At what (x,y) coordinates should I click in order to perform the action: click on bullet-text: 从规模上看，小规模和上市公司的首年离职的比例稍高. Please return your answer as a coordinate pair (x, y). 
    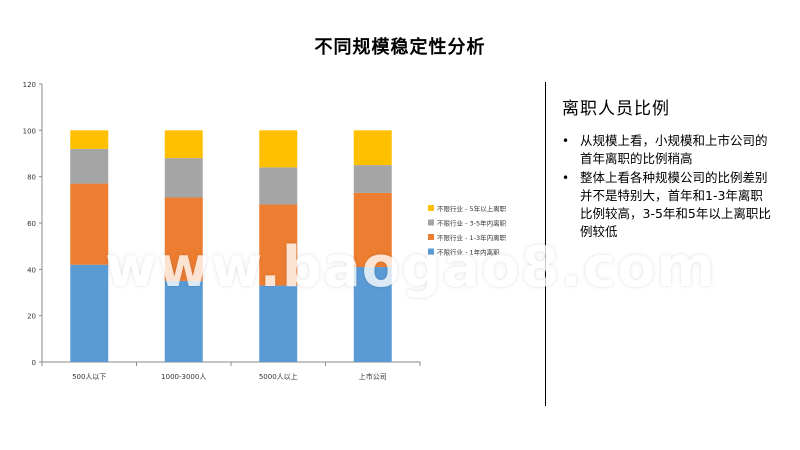
    Looking at the image, I should click on (674, 149).